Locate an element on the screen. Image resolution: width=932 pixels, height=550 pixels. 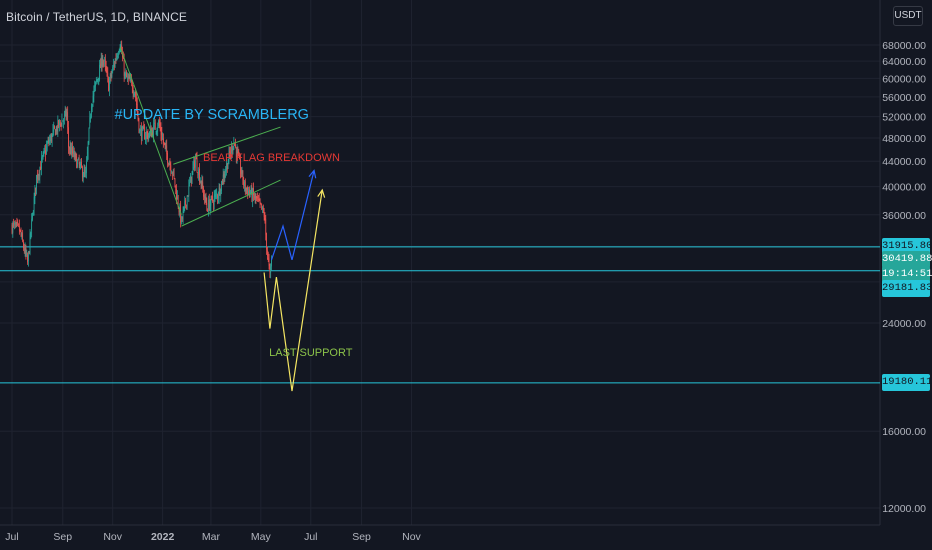
candles is located at coordinates (141, 159).